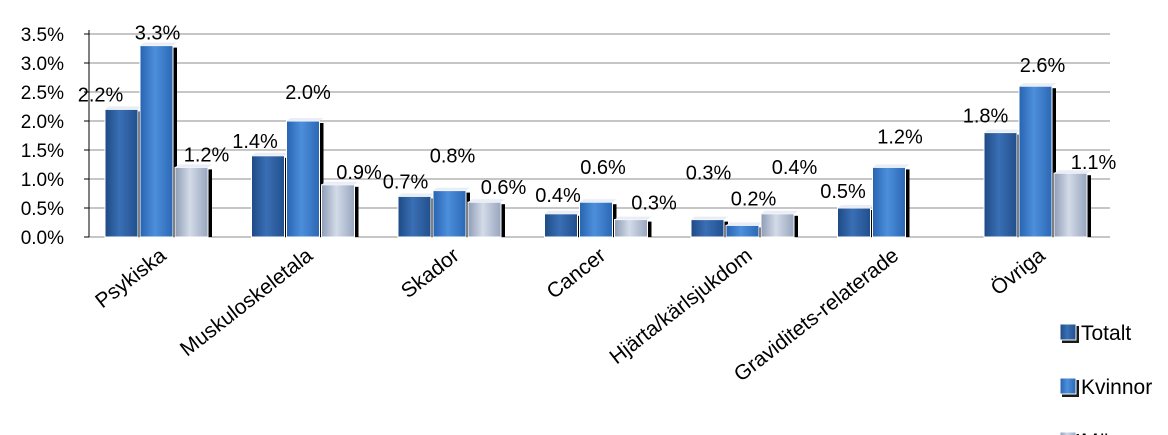  What do you see at coordinates (777, 225) in the screenshot?
I see `bar-män-5` at bounding box center [777, 225].